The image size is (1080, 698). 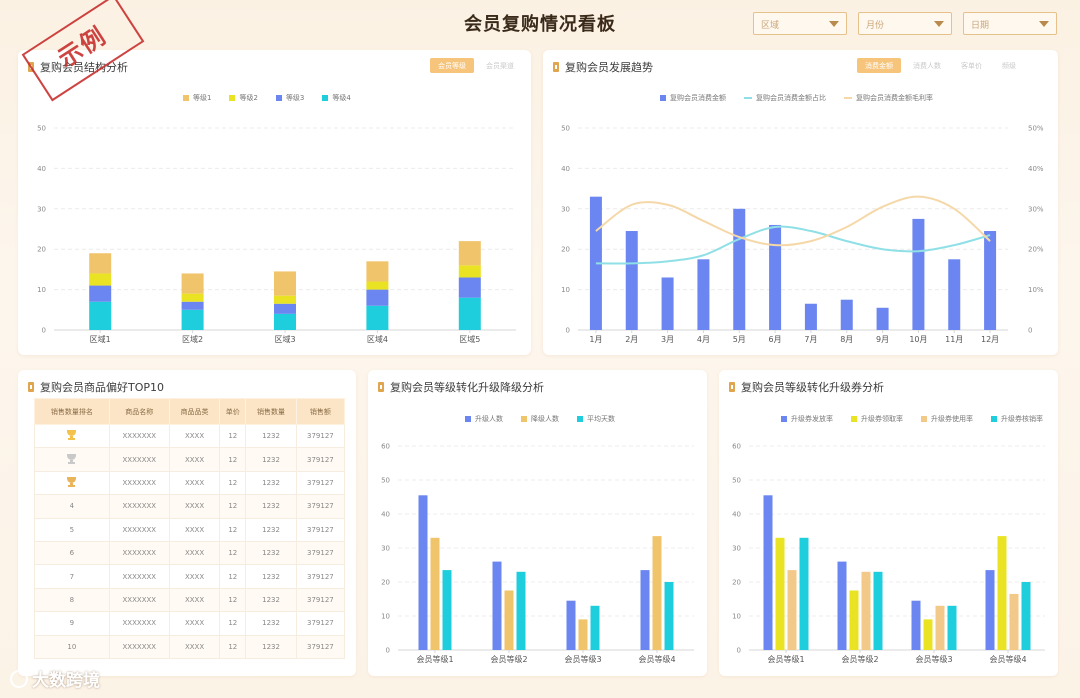 What do you see at coordinates (190, 553) in the screenshot?
I see `table-row: 6 XXXXXXX XXXX 12 1232 379127` at bounding box center [190, 553].